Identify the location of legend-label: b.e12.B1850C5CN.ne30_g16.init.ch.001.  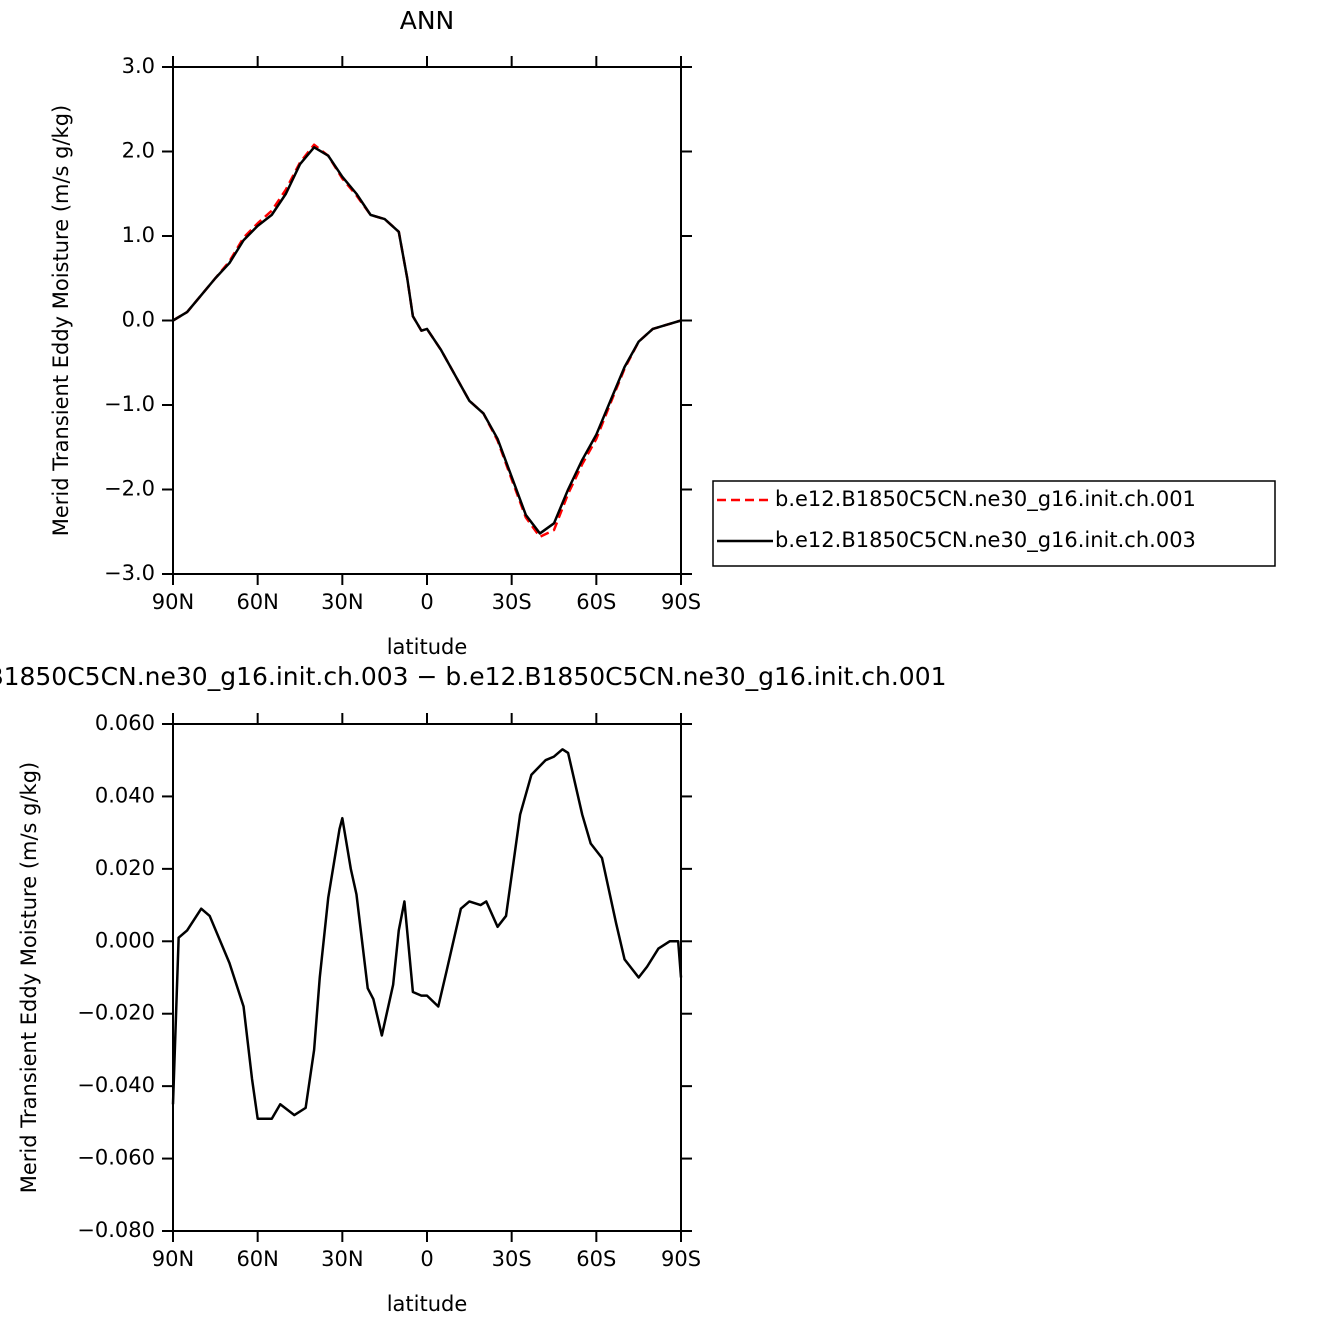
(985, 499).